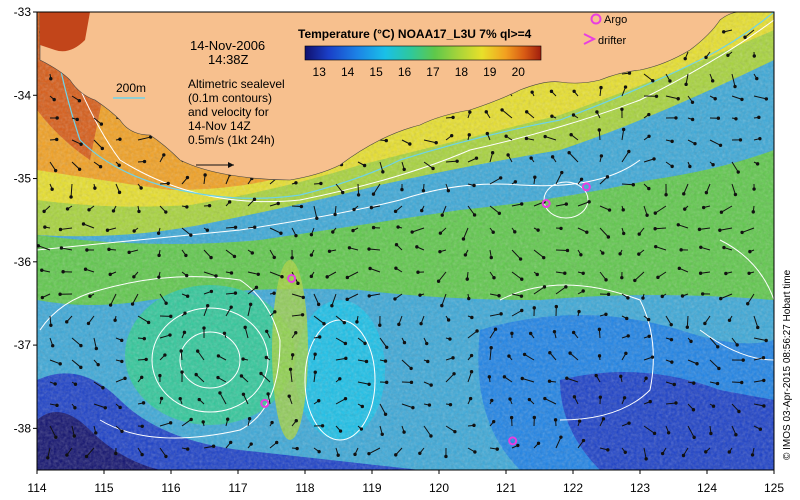 Image resolution: width=800 pixels, height=500 pixels. Describe the element at coordinates (320, 72) in the screenshot. I see `colorbar-tick-label: 13` at that location.